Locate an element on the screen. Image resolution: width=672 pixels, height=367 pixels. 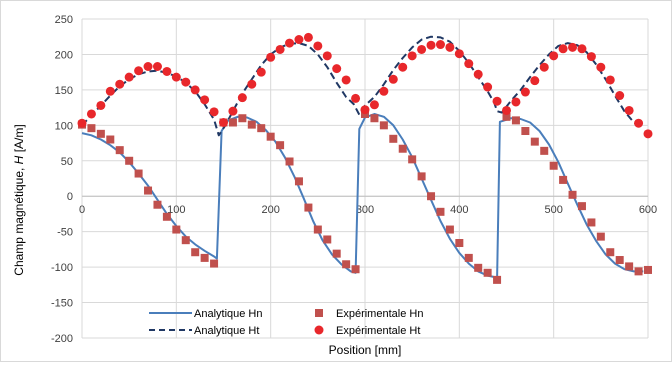
legend-label-analytique-ht: Analytique Ht is located at coordinates (226, 331).